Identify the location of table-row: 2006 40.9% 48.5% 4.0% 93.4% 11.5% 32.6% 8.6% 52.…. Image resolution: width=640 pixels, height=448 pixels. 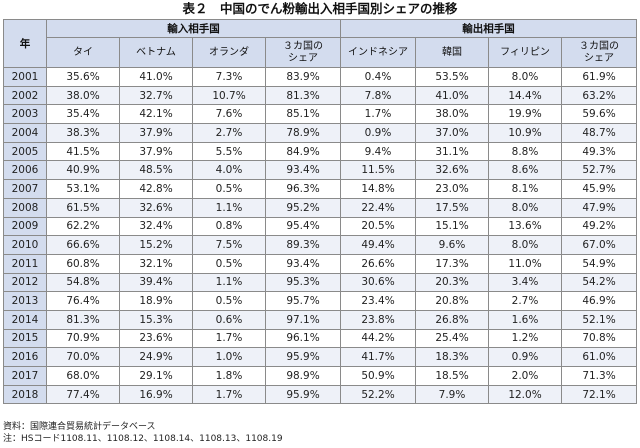
(320, 170).